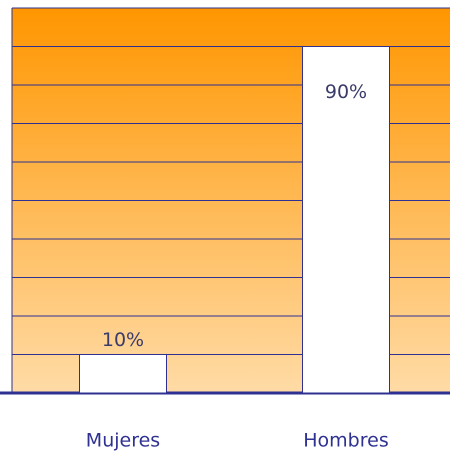 This screenshot has width=450, height=462. I want to click on x-tick-label: Hombres, so click(345, 441).